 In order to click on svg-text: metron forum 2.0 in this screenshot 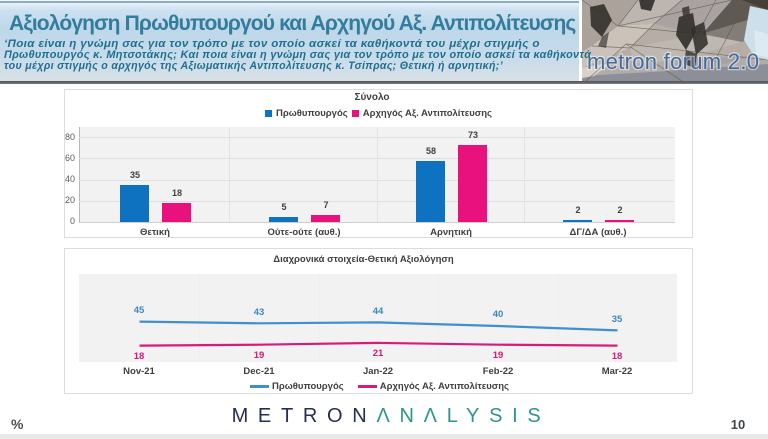, I will do `click(673, 61)`.